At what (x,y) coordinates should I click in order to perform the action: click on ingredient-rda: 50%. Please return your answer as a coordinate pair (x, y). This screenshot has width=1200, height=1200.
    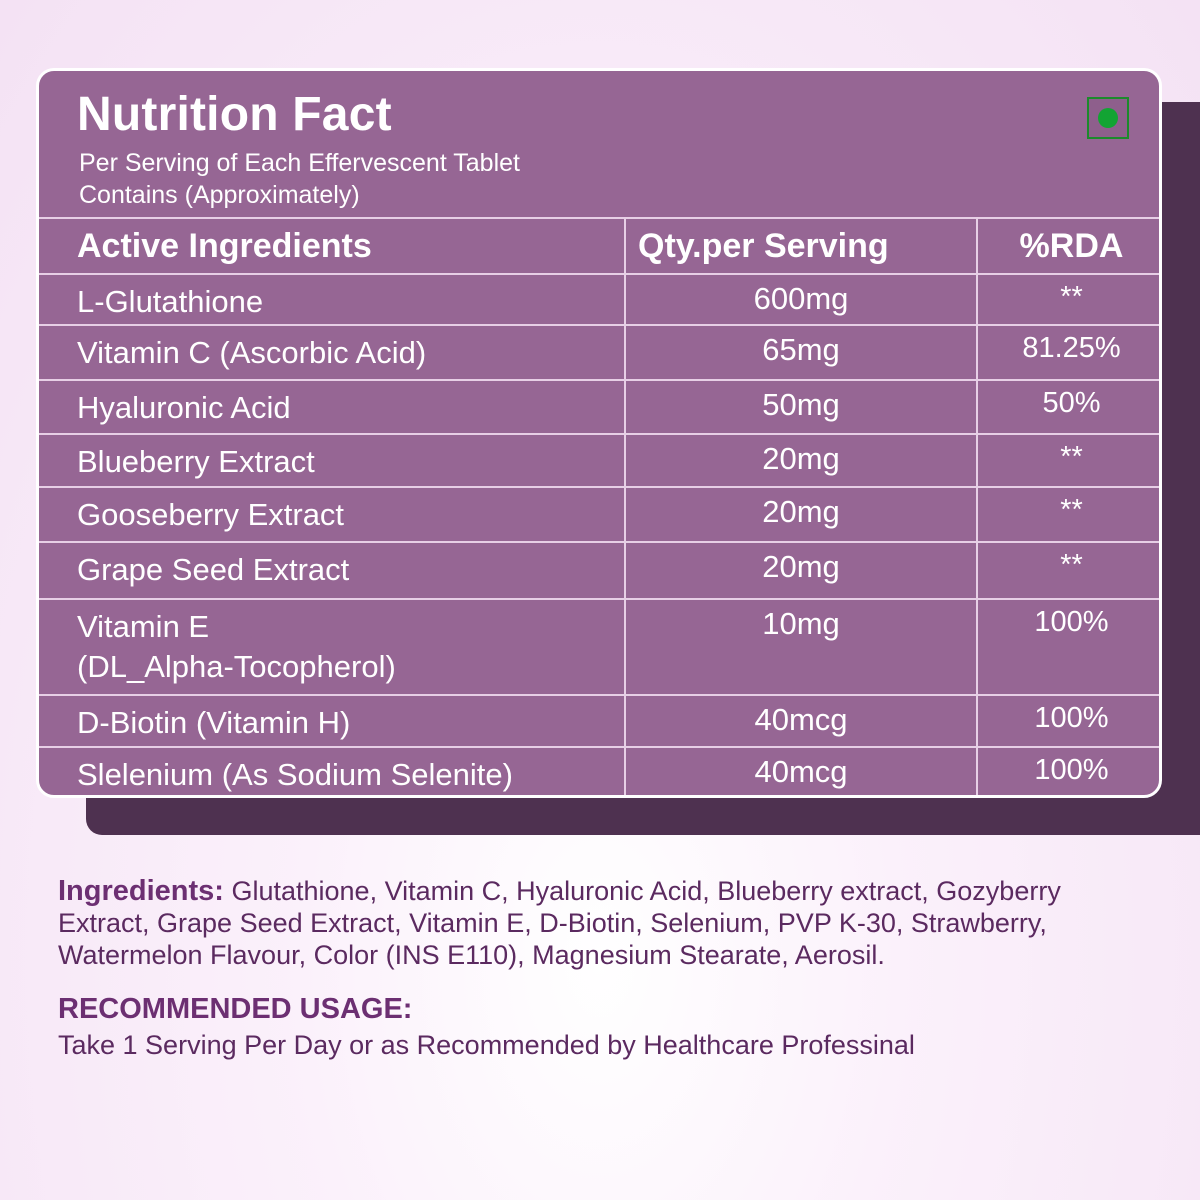
    Looking at the image, I should click on (1067, 407).